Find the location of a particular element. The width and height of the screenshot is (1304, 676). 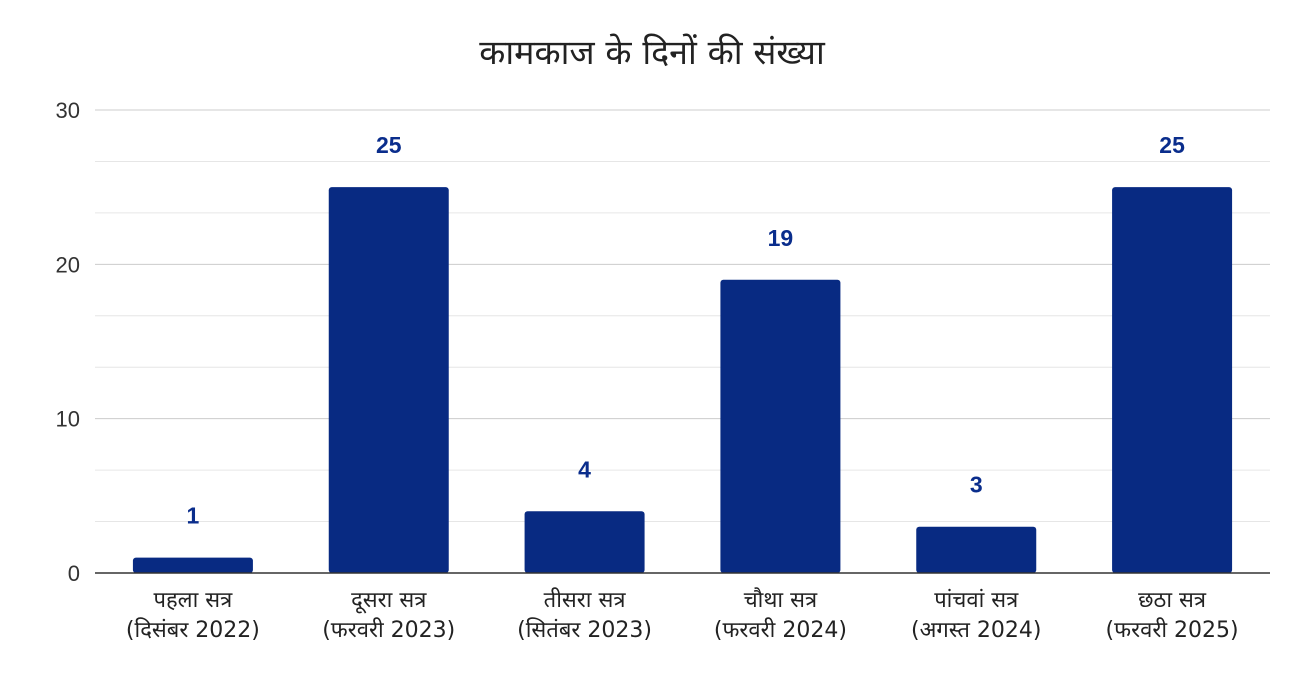

x-tick-label: (फरवरी 2025) is located at coordinates (1172, 630).